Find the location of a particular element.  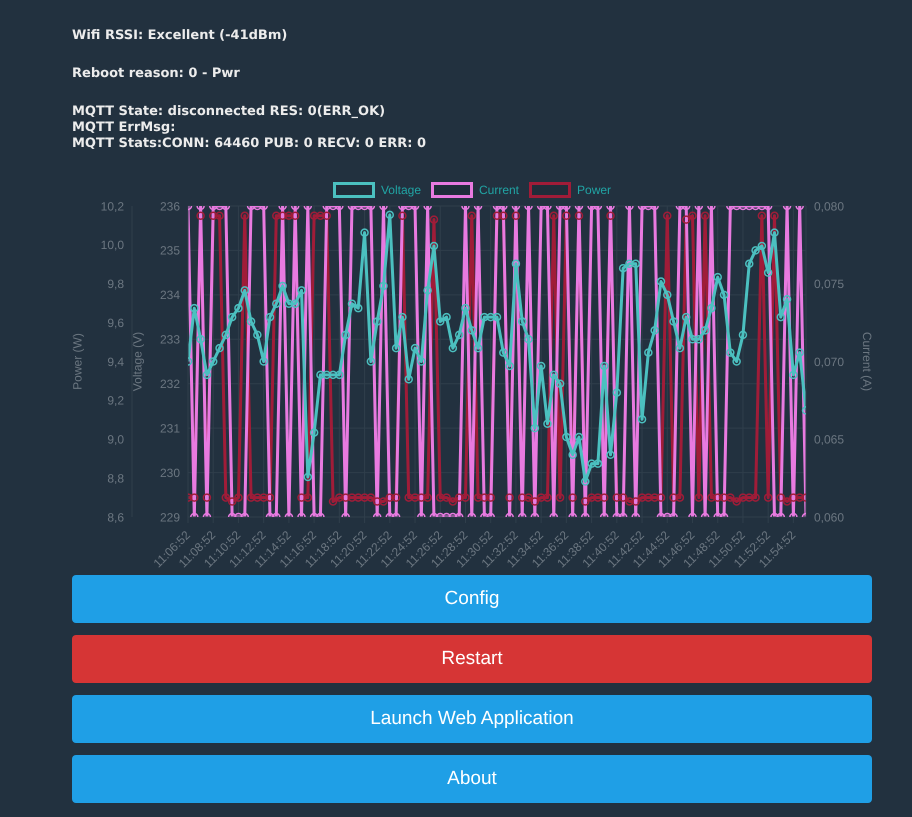

legend-label: Power is located at coordinates (594, 190).